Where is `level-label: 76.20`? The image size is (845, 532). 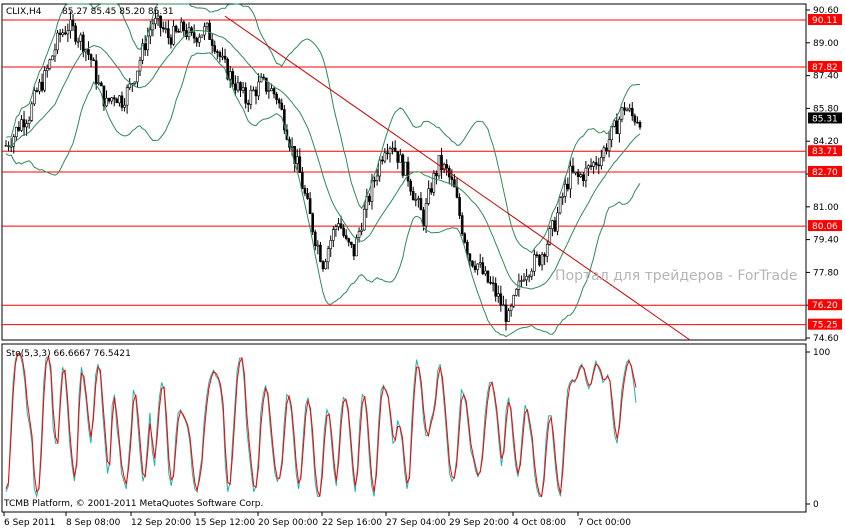 level-label: 76.20 is located at coordinates (825, 306).